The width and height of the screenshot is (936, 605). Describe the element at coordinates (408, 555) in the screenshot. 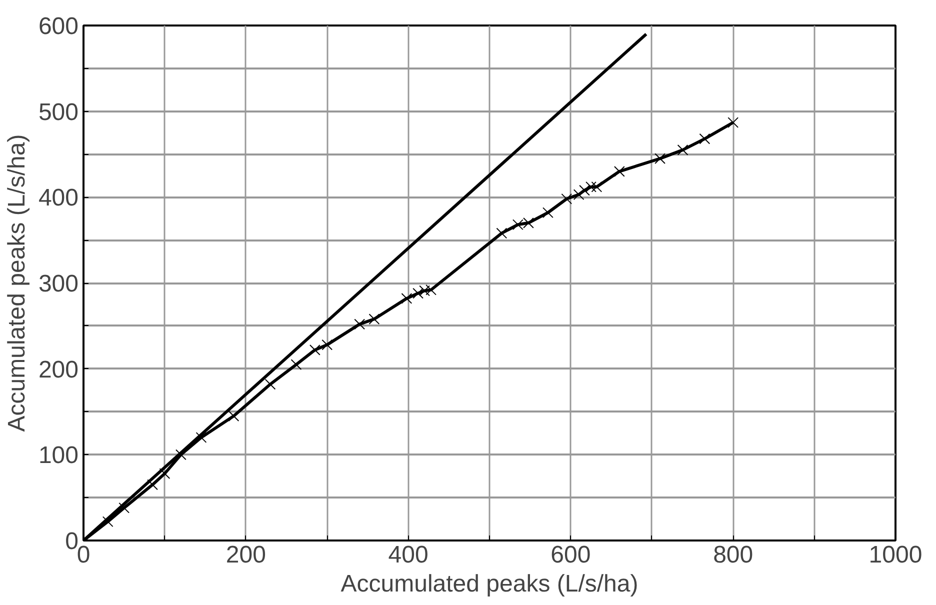

I see `x-tick-label: 400` at that location.